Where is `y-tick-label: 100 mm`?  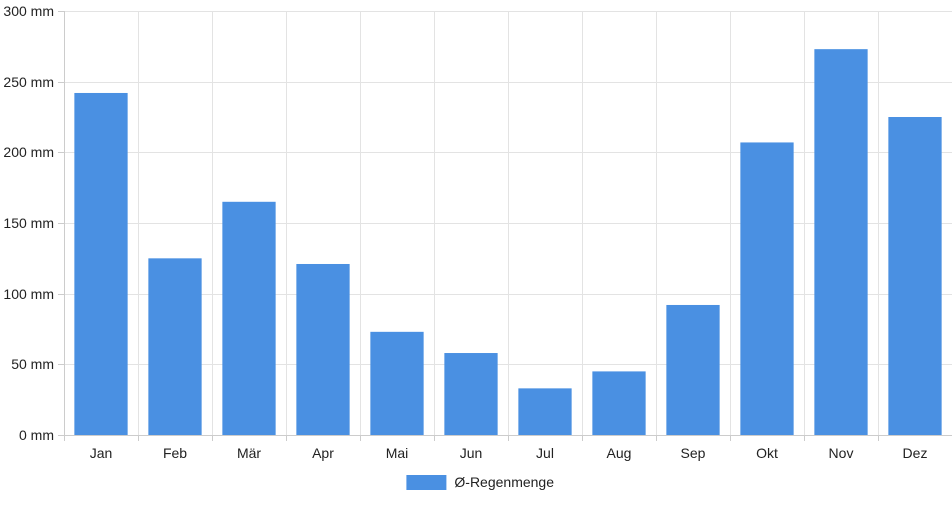
y-tick-label: 100 mm is located at coordinates (28, 294).